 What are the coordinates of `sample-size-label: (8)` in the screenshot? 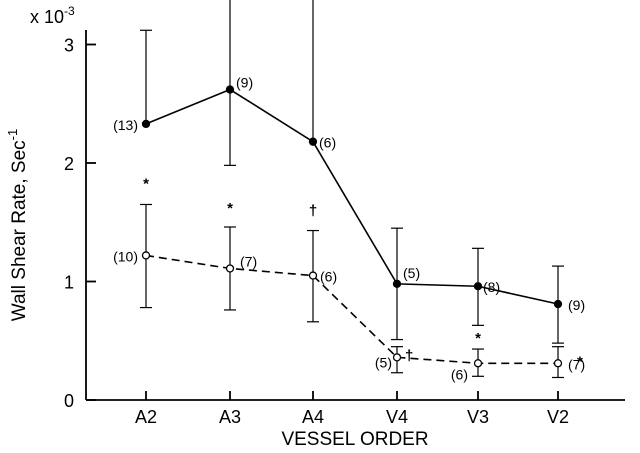 It's located at (491, 287).